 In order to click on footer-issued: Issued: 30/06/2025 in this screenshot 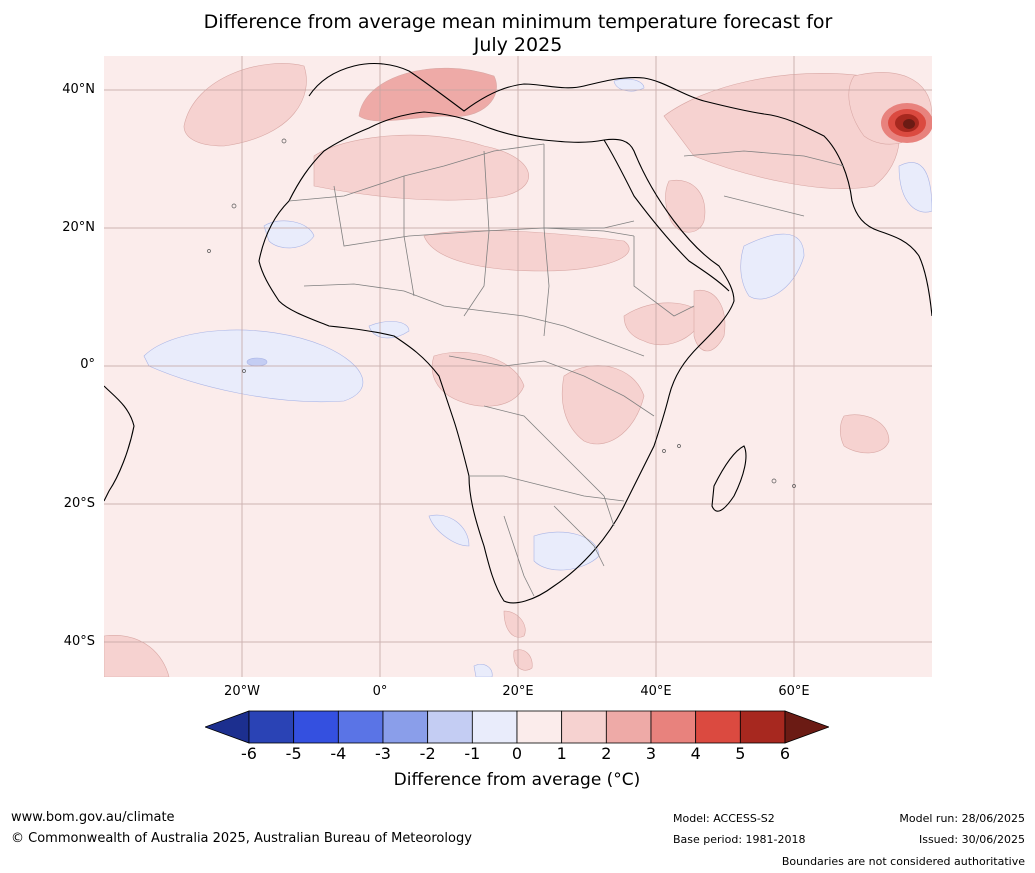, I will do `click(971, 839)`.